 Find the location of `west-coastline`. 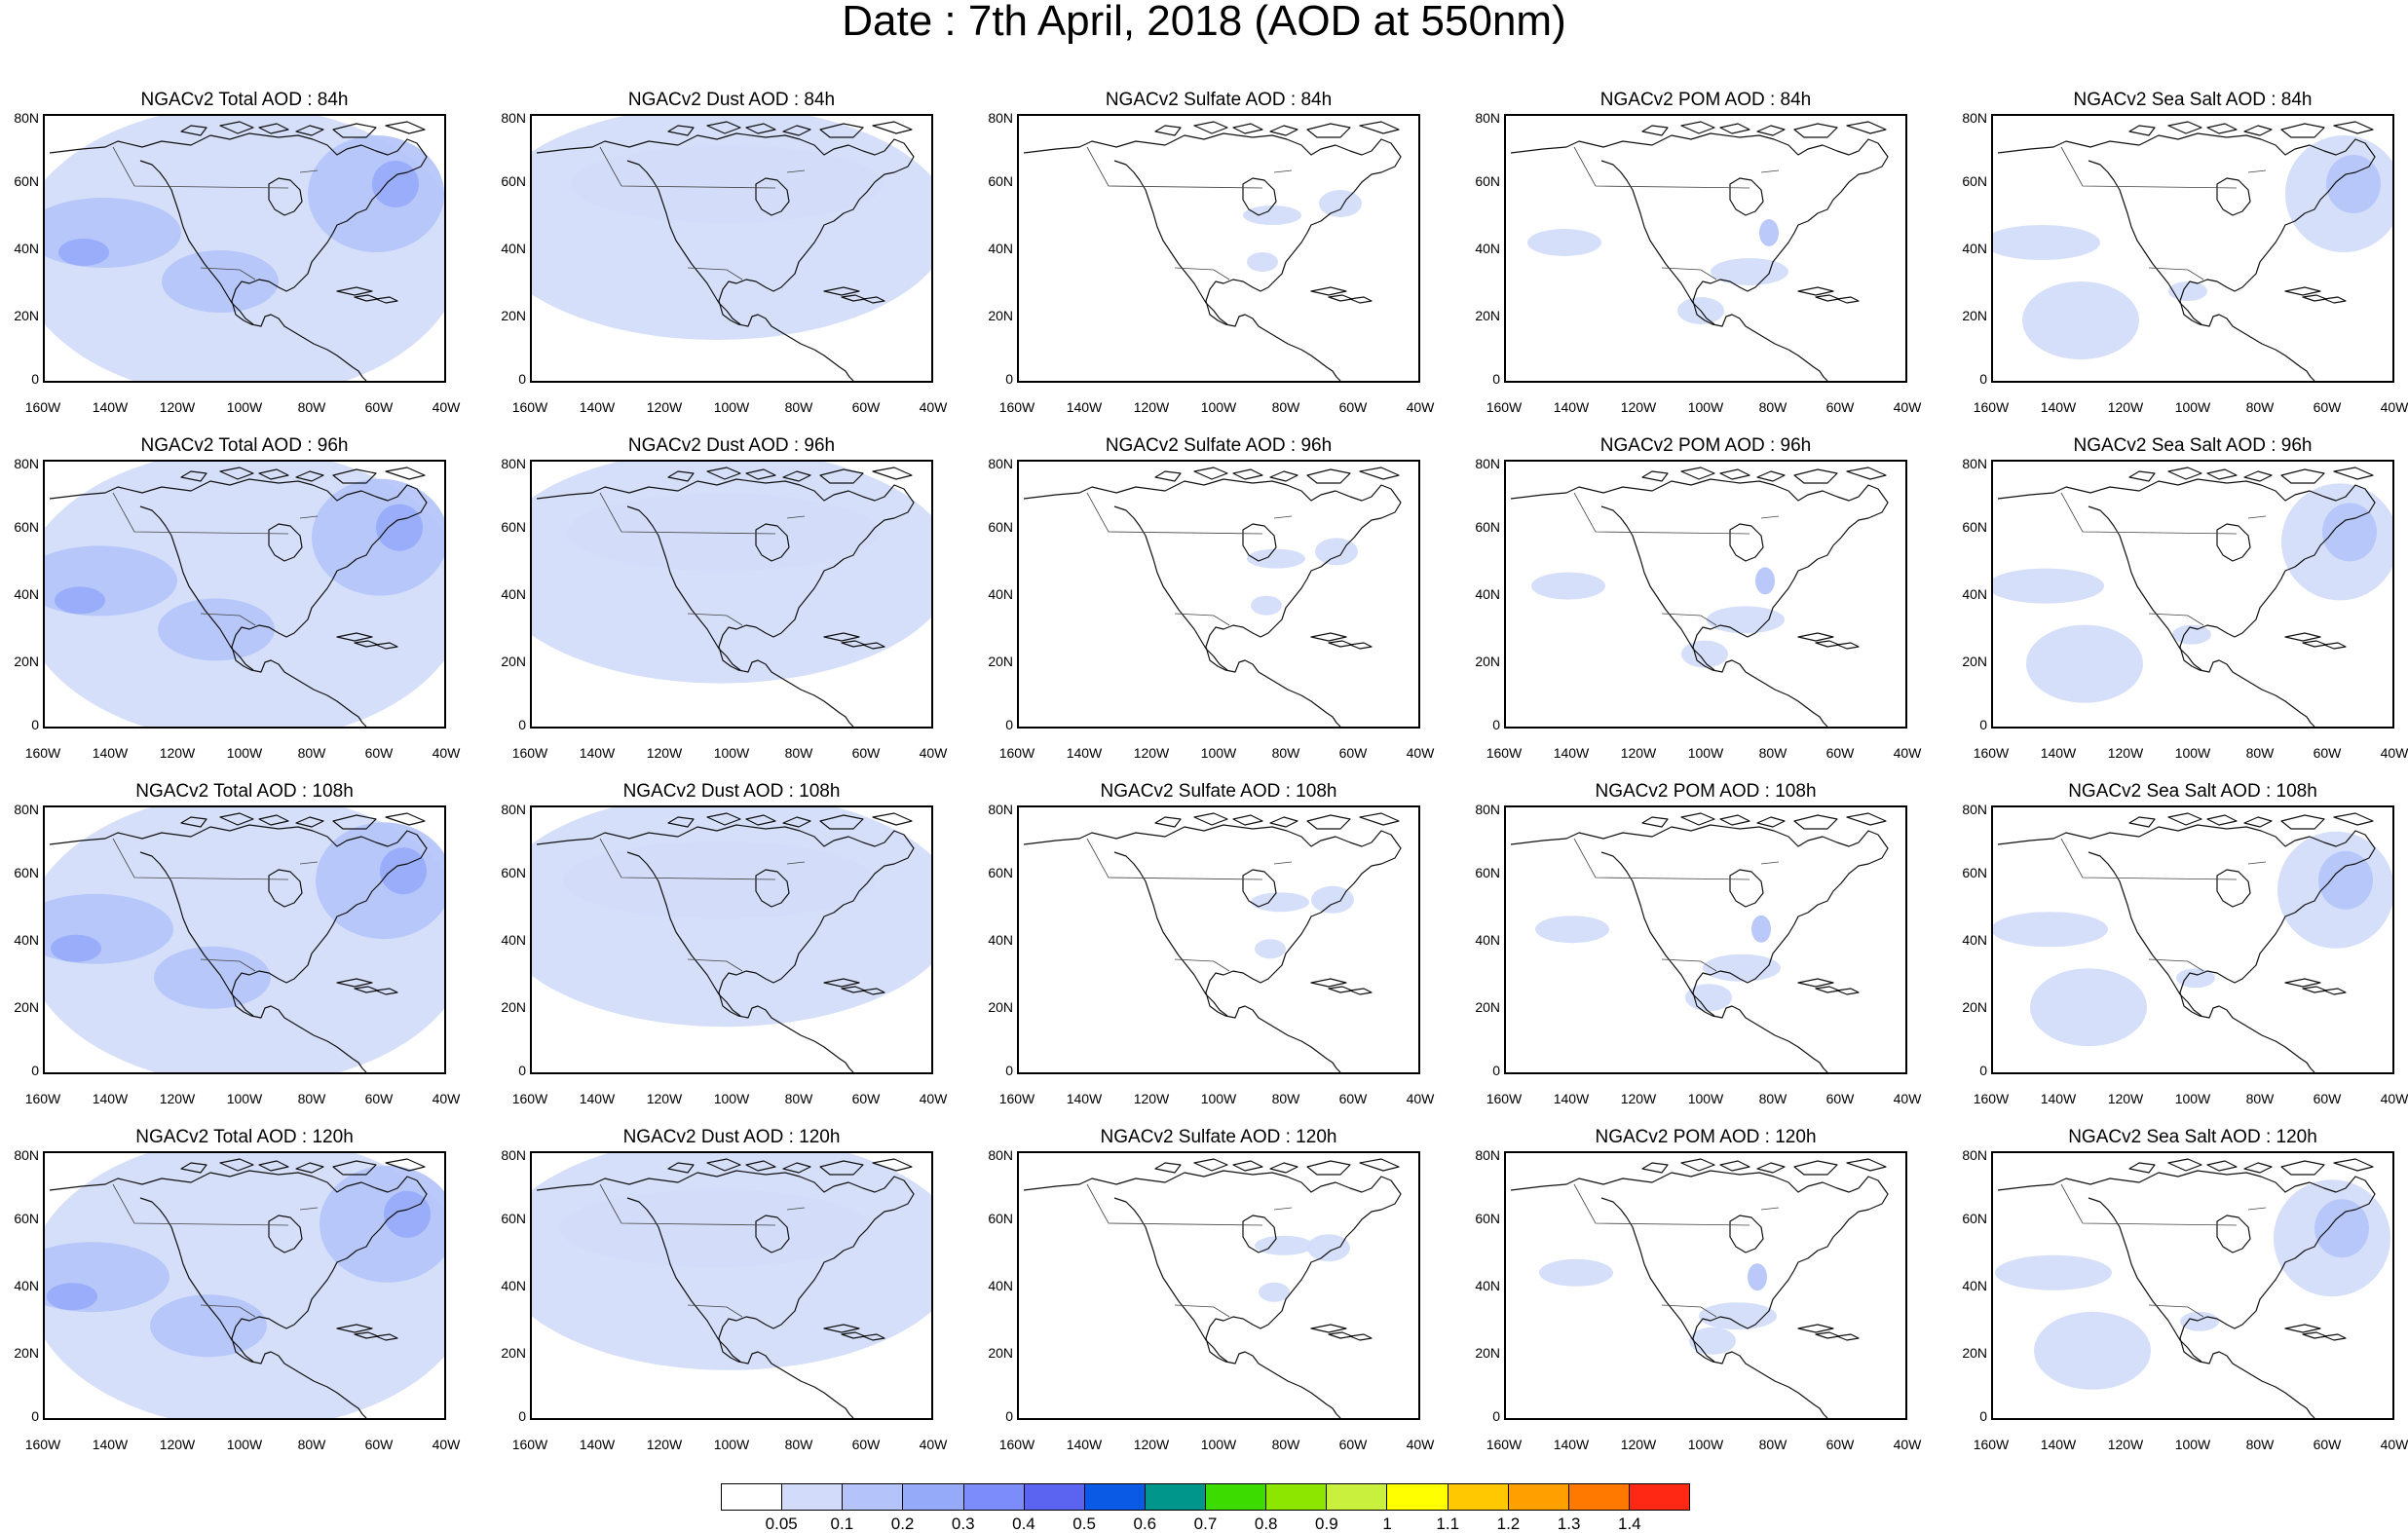

west-coastline is located at coordinates (683, 1280).